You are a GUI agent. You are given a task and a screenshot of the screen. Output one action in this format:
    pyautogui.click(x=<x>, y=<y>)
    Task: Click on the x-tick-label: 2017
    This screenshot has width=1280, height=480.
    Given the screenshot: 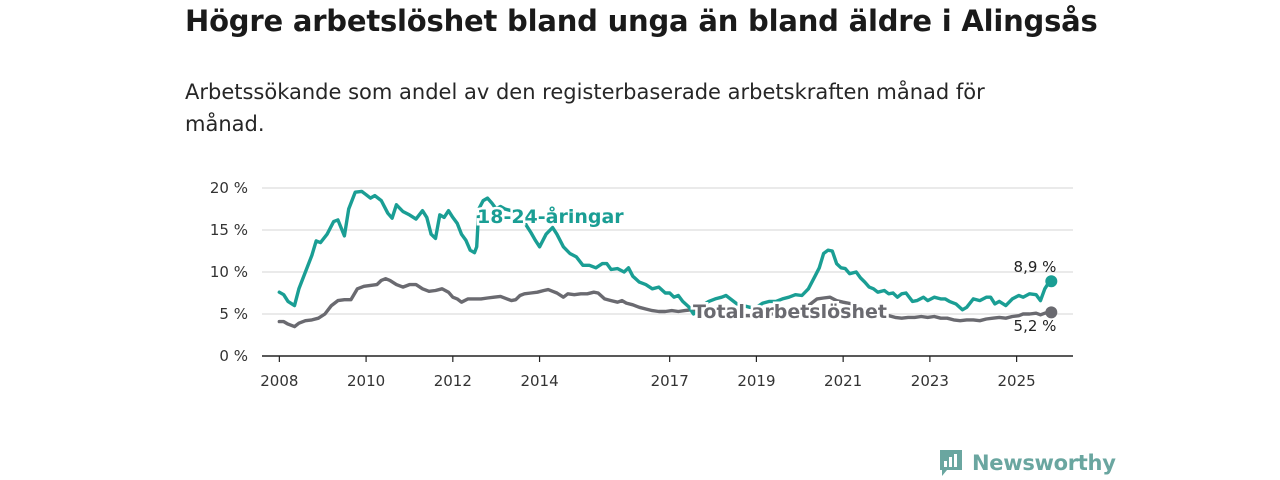 What is the action you would take?
    pyautogui.click(x=670, y=381)
    